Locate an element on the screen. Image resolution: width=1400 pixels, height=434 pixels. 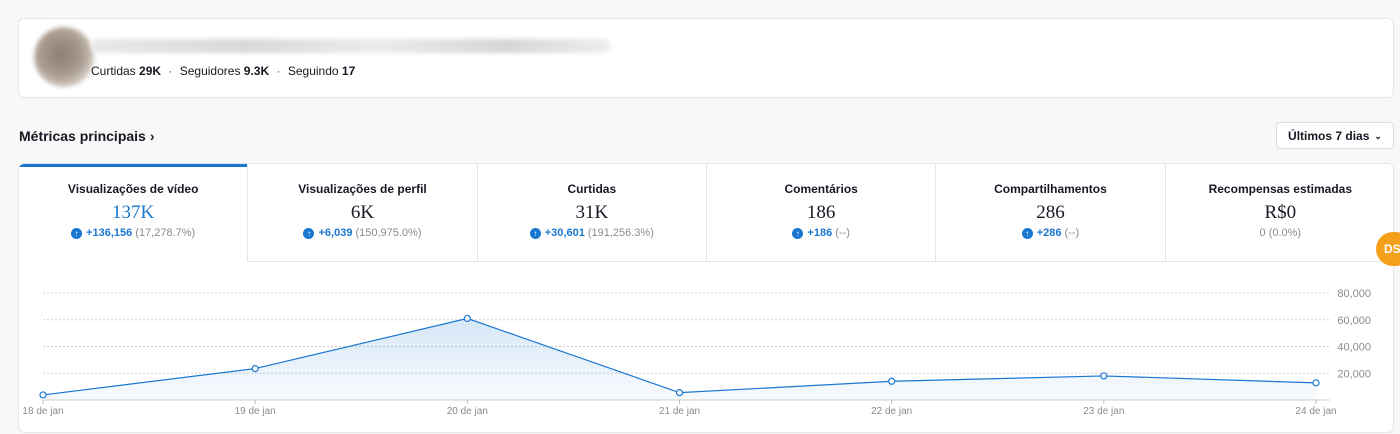
x-tick-label: 23 de jan is located at coordinates (1103, 411).